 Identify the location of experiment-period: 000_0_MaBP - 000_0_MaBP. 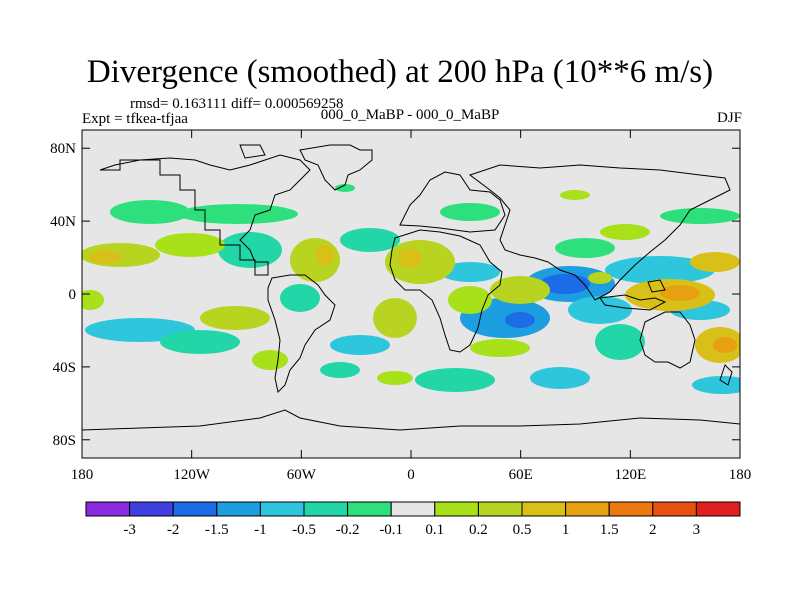
(410, 115).